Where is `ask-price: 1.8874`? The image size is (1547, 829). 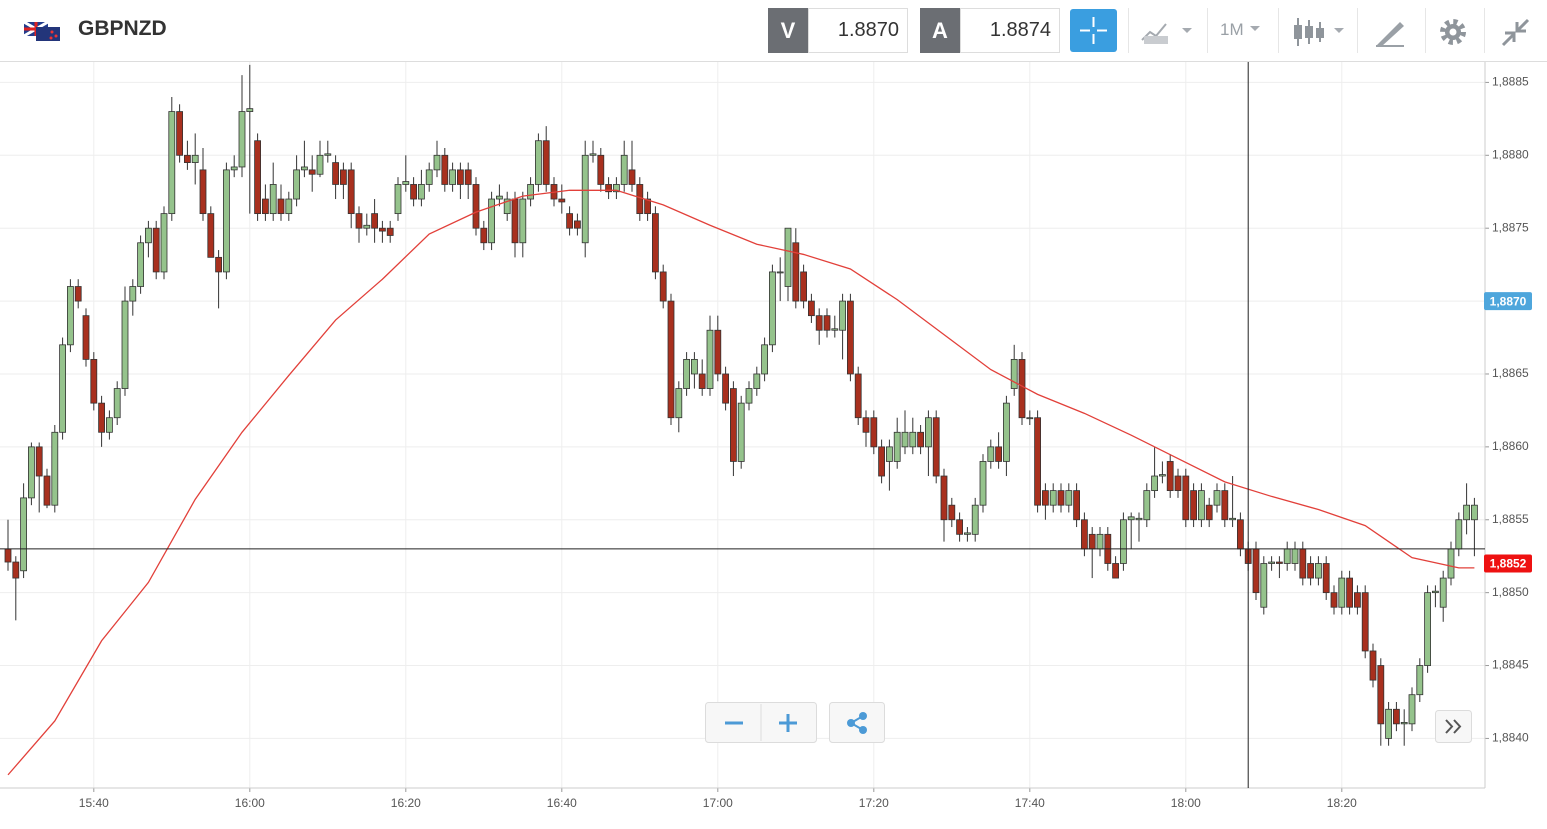
ask-price: 1.8874 is located at coordinates (1010, 30).